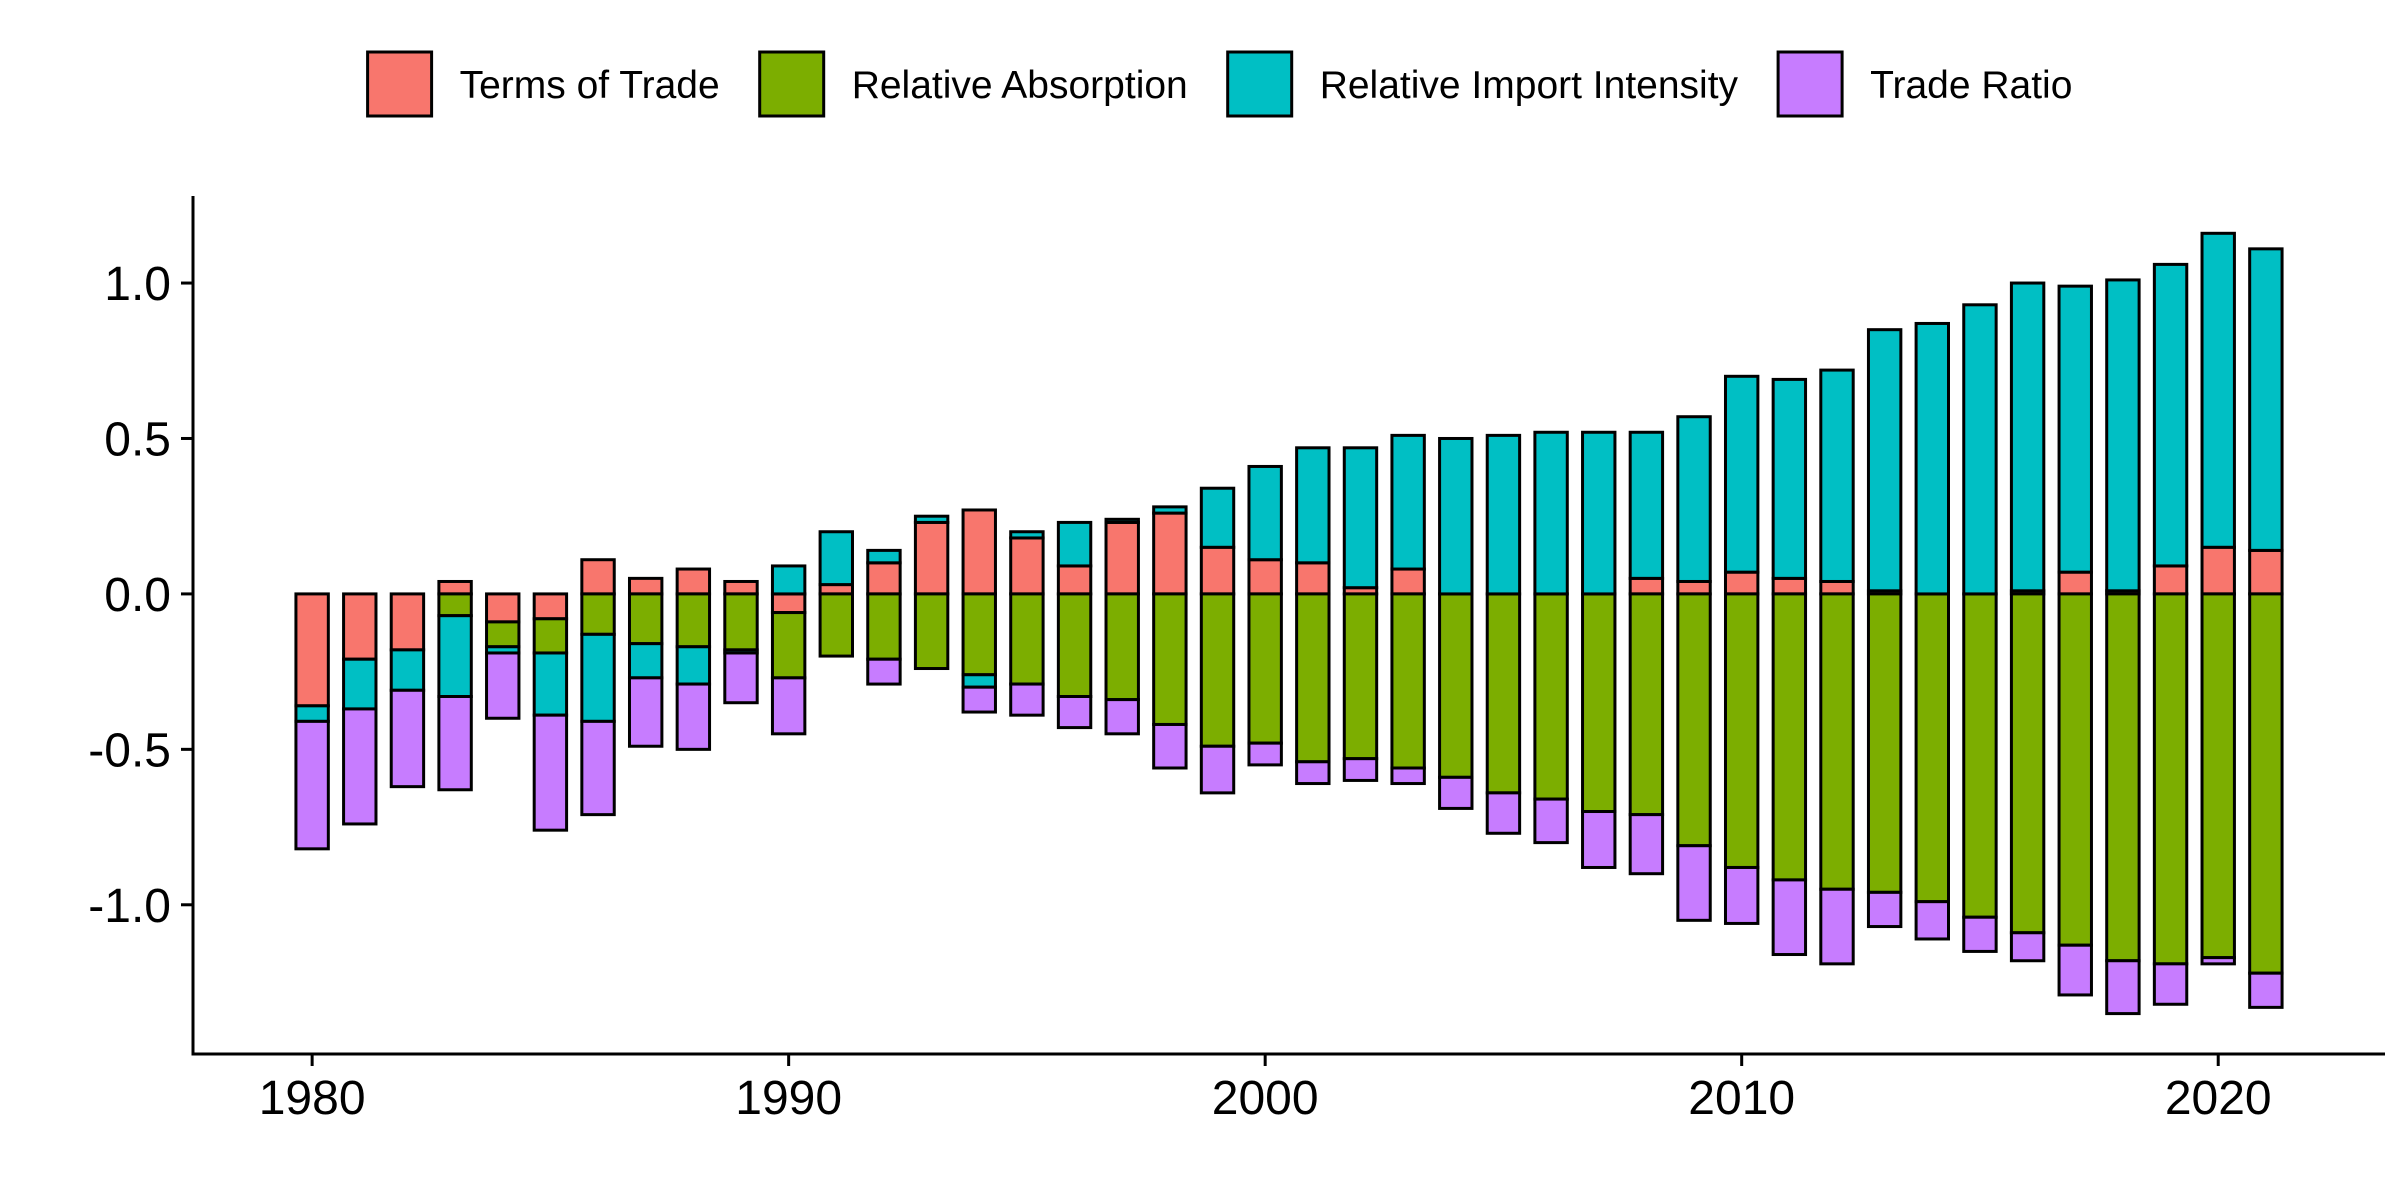  I want to click on y-tick-label: -1.0, so click(129, 906).